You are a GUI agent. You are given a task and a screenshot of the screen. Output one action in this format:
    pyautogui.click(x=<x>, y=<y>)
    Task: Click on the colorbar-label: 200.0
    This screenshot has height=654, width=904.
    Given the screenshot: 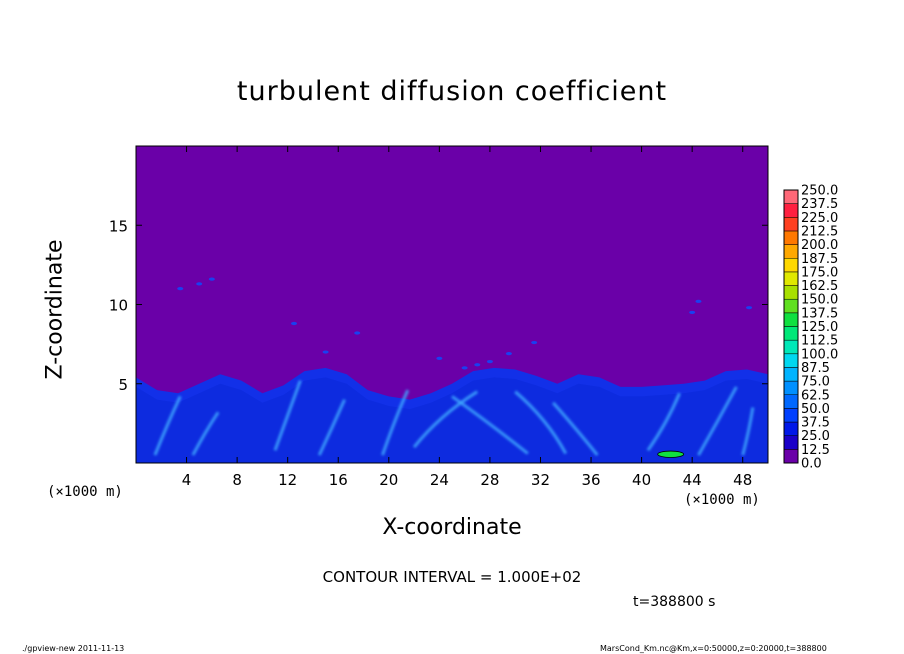 What is the action you would take?
    pyautogui.click(x=819, y=245)
    